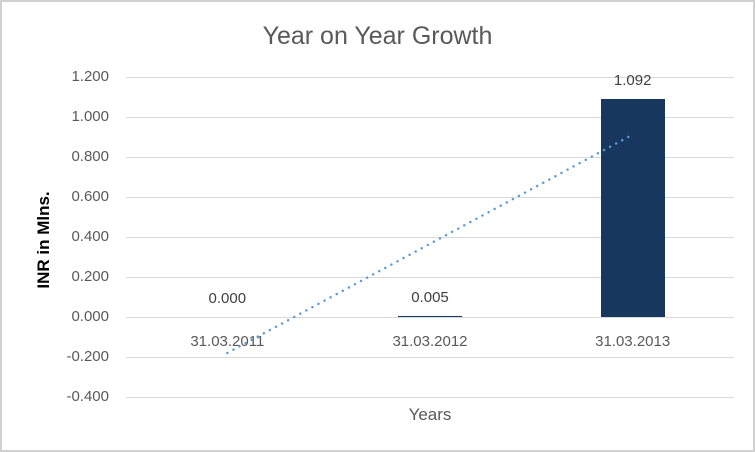 This screenshot has width=755, height=452. I want to click on y-axis-tick-label: 0.400, so click(90, 236).